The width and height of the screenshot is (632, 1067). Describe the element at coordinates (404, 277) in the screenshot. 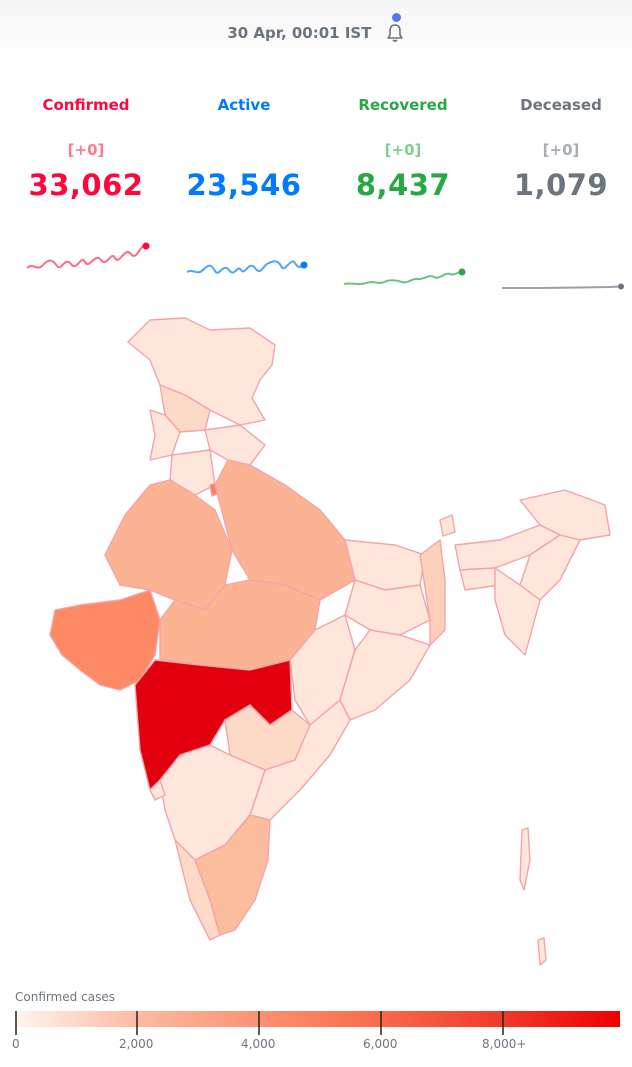

I see `recovered-sparkline` at that location.